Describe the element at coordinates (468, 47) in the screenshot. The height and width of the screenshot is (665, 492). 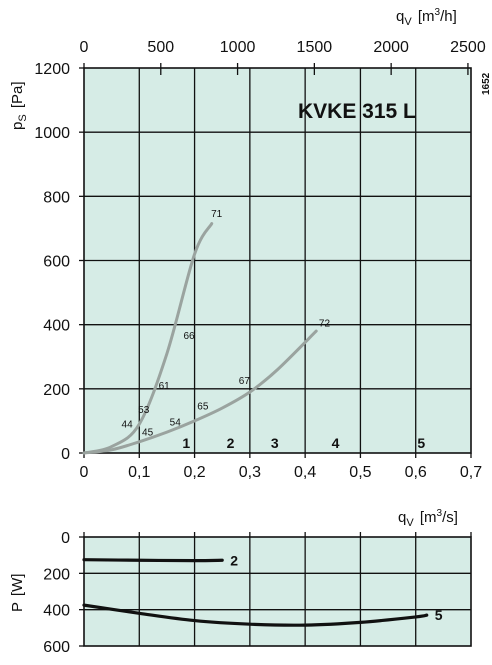
I see `x2-tick-label: 2500` at that location.